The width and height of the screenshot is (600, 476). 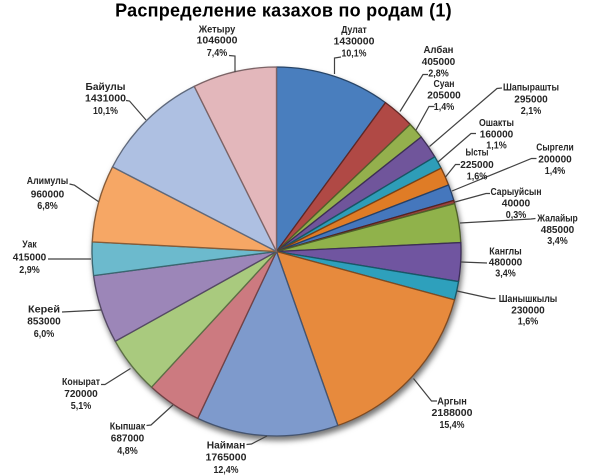 What do you see at coordinates (81, 394) in the screenshot?
I see `svg-text: 720000` at bounding box center [81, 394].